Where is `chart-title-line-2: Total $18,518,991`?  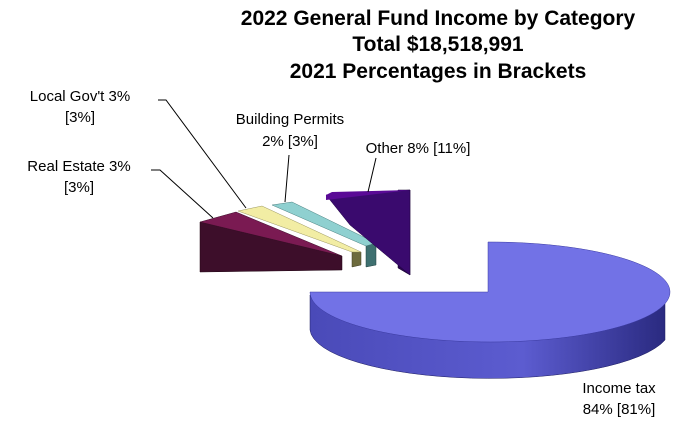
chart-title-line-2: Total $18,518,991 is located at coordinates (438, 44).